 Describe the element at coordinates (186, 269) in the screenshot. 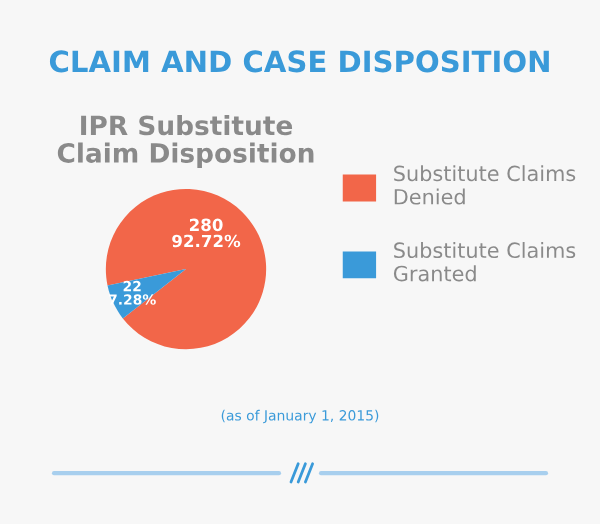

I see `pie-slice` at that location.